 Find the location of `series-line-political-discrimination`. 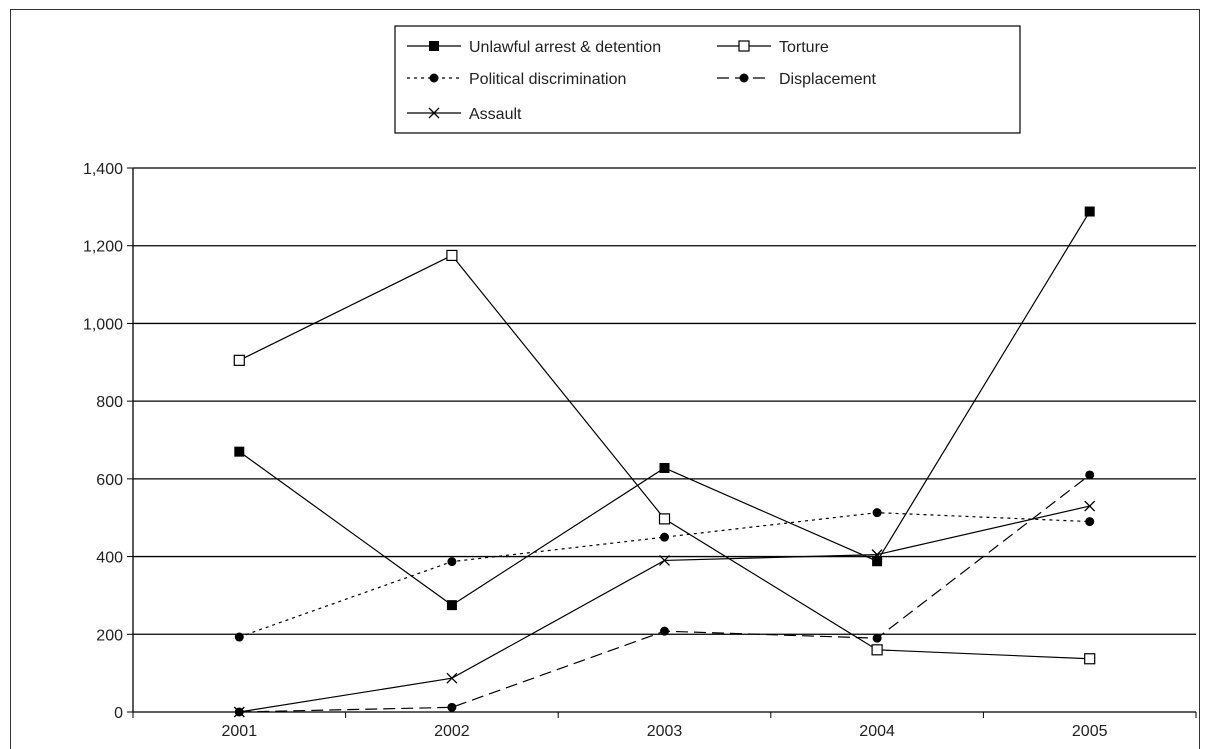

series-line-political-discrimination is located at coordinates (664, 575).